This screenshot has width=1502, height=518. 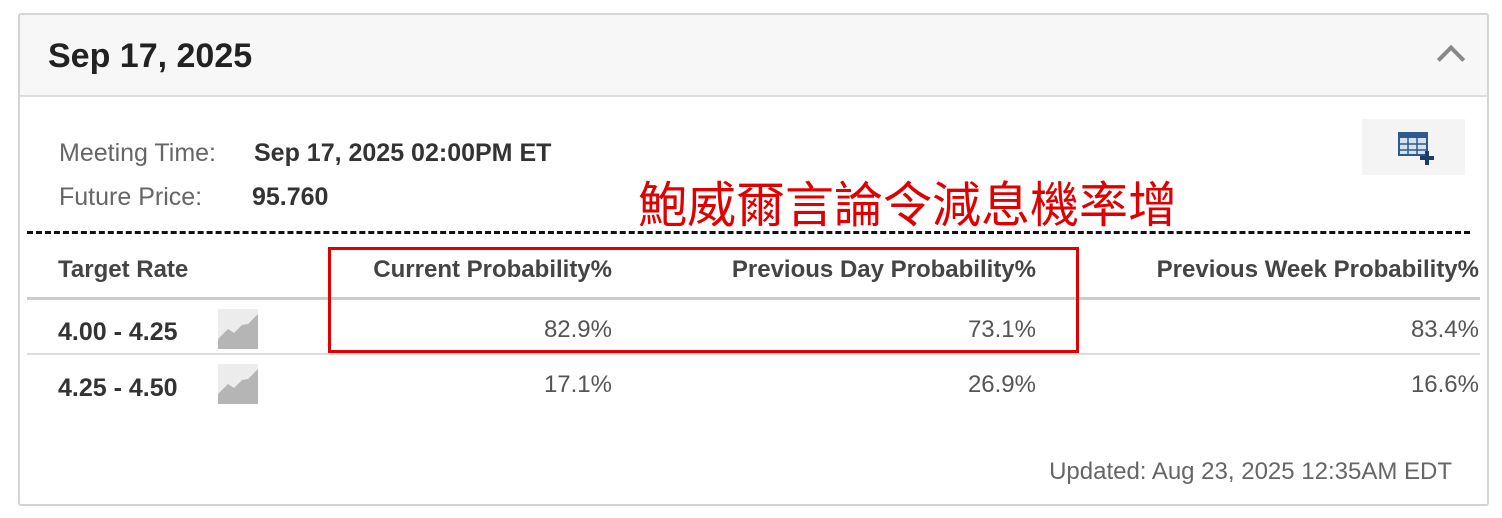 I want to click on header-current-probability: Current Probability%, so click(x=492, y=269).